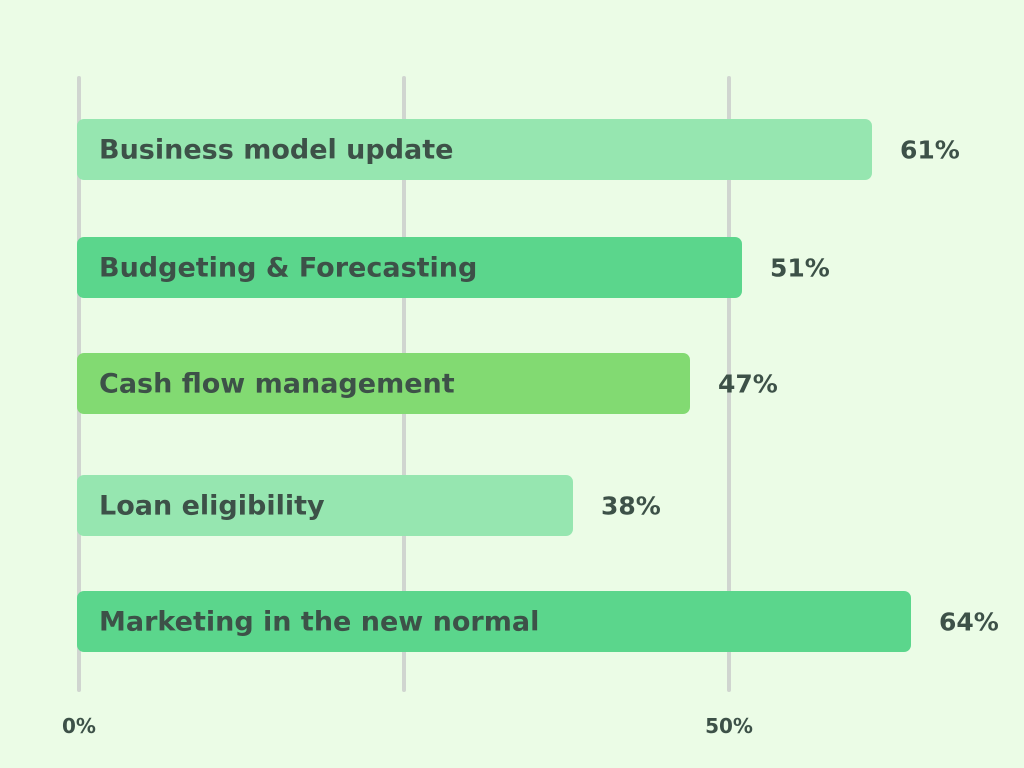 The image size is (1024, 768). Describe the element at coordinates (729, 726) in the screenshot. I see `x-tick-label: 50%` at that location.